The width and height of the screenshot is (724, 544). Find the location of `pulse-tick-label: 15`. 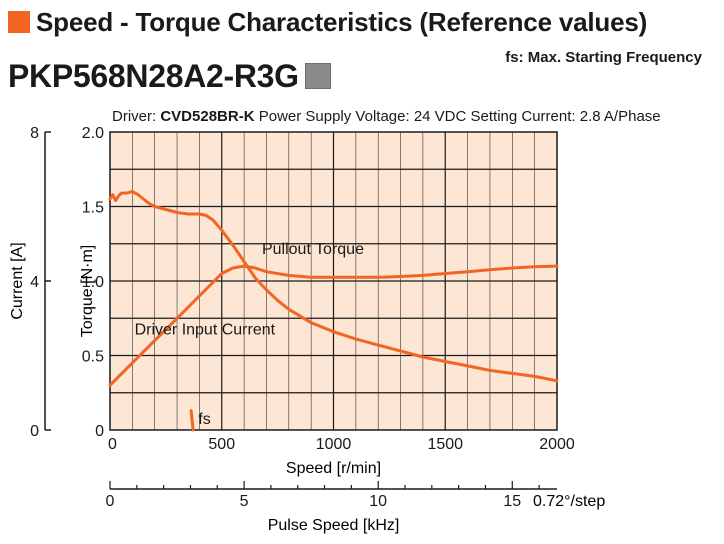

pulse-tick-label: 15 is located at coordinates (512, 501).